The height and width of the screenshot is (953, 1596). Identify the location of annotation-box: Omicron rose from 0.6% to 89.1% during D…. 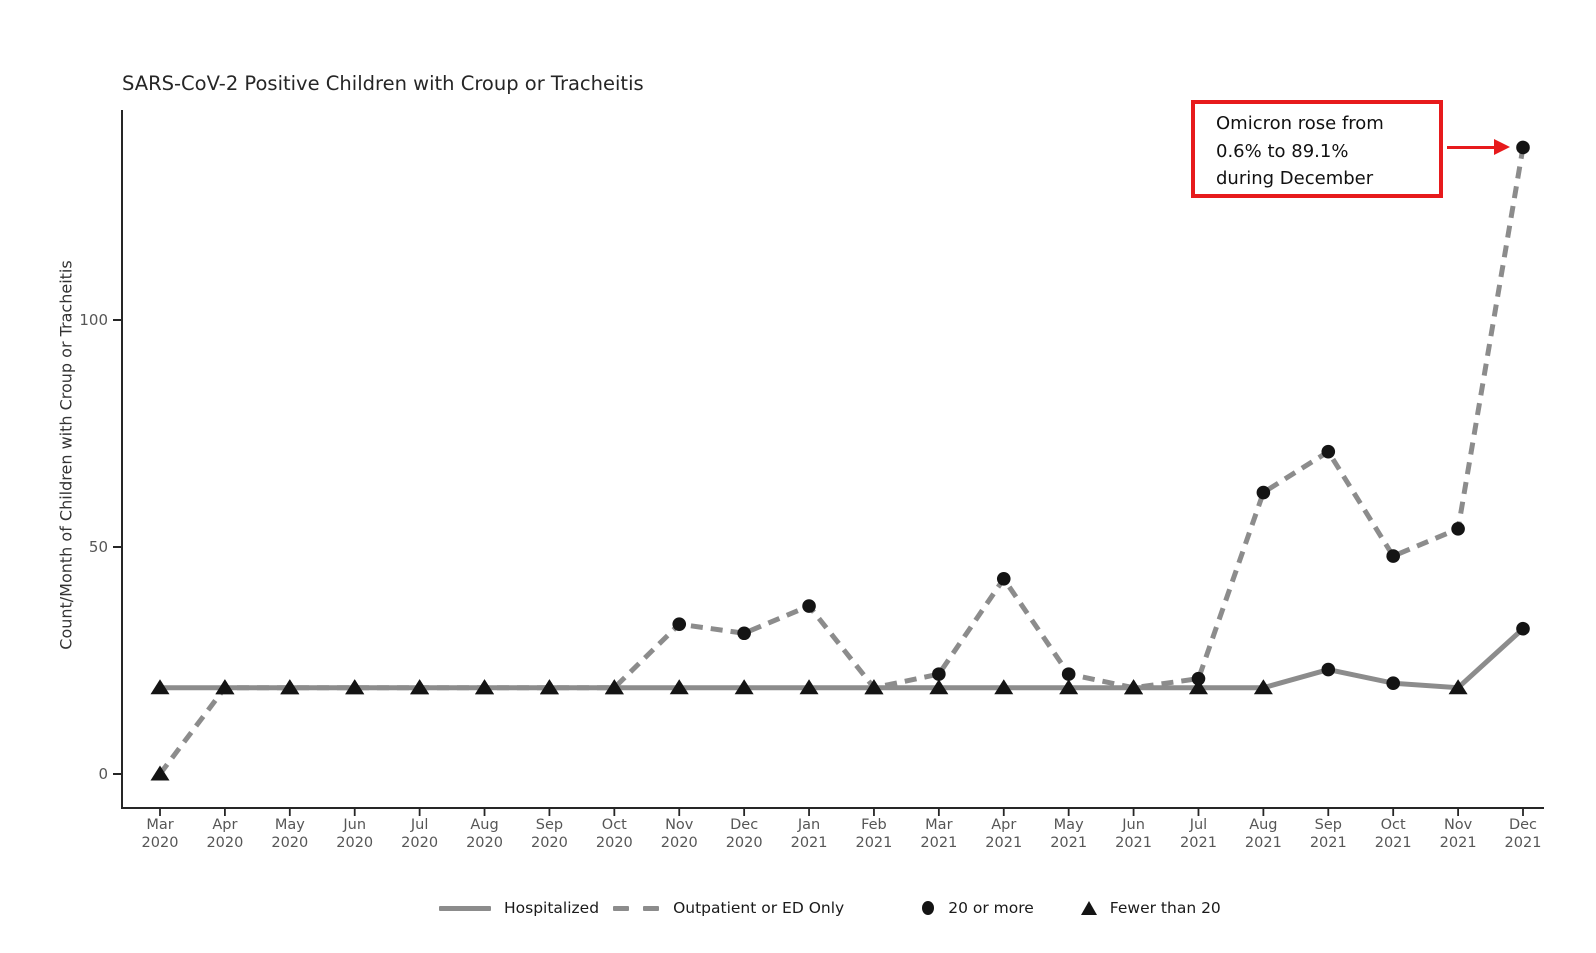
(1317, 149).